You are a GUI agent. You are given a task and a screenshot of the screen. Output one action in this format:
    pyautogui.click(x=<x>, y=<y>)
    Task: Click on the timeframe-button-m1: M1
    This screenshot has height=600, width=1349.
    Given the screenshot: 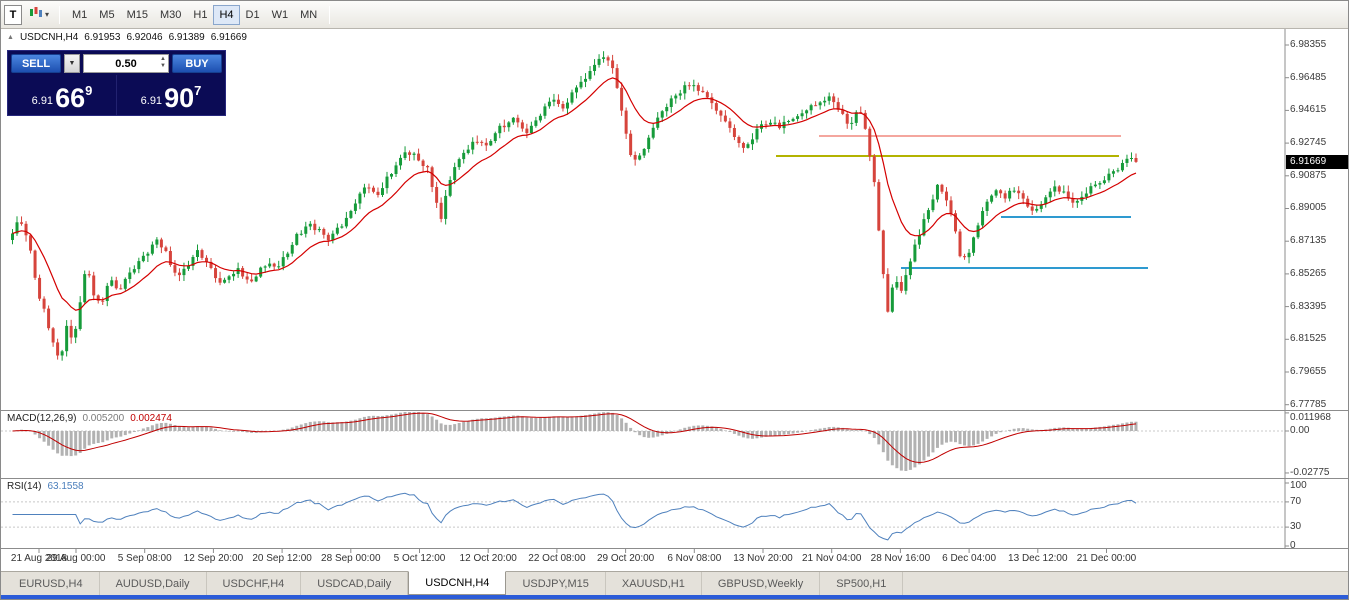 What is the action you would take?
    pyautogui.click(x=80, y=14)
    